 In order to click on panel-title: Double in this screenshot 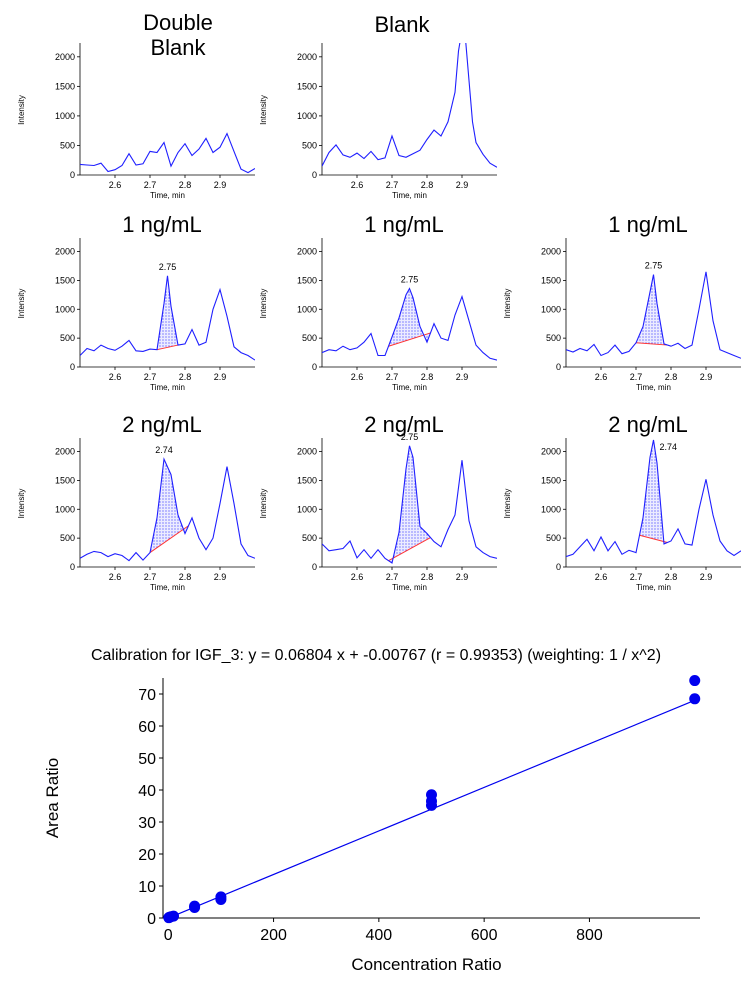, I will do `click(178, 22)`.